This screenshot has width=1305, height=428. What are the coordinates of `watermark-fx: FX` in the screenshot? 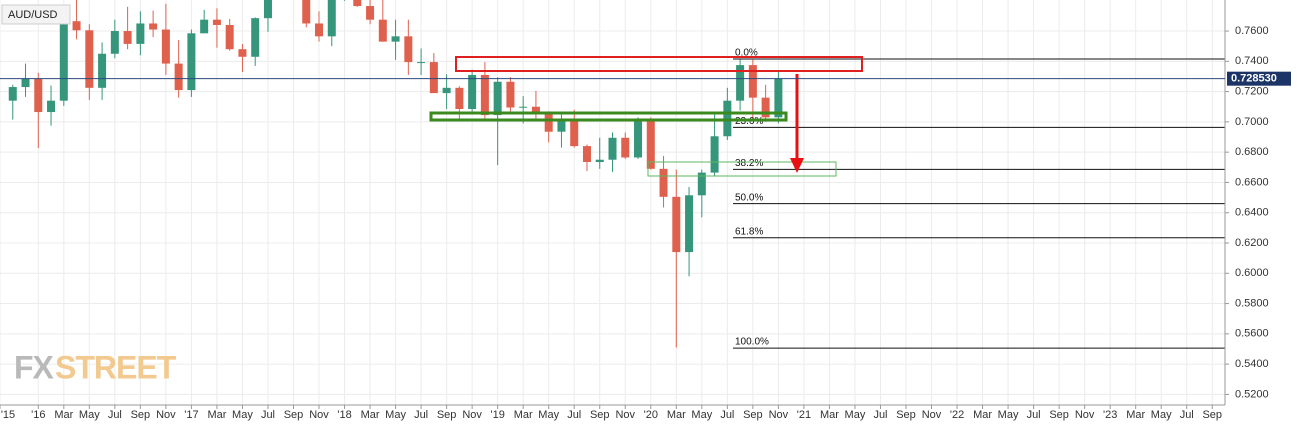 It's located at (34, 367).